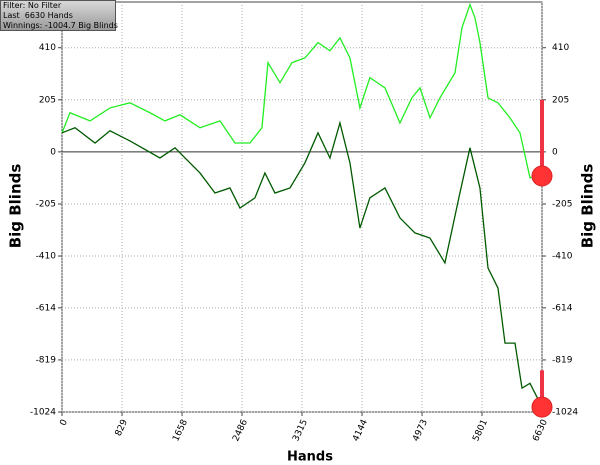  Describe the element at coordinates (565, 413) in the screenshot. I see `y-tick-label-right: -1024` at that location.